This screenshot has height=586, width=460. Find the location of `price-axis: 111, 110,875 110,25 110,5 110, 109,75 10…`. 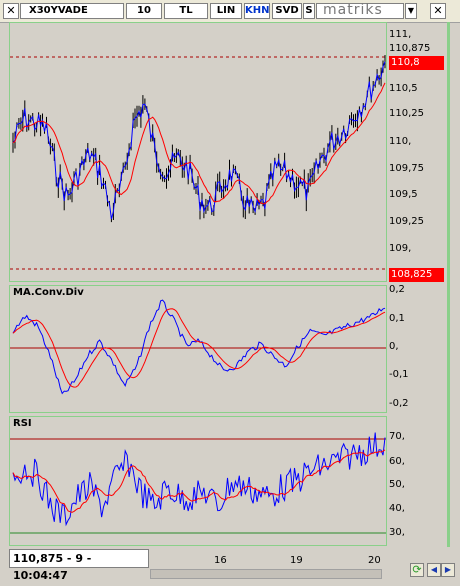

price-axis: 111, 110,875 110,25 110,5 110, 109,75 10… is located at coordinates (417, 152).